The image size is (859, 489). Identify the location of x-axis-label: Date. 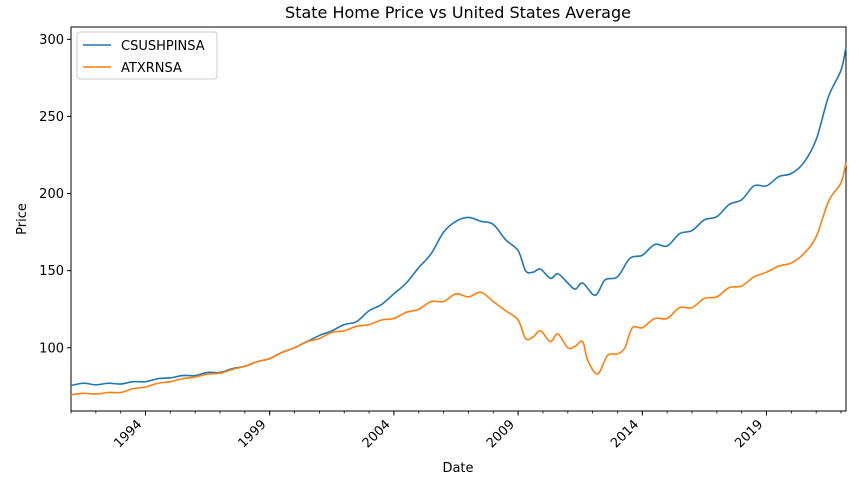
(457, 468).